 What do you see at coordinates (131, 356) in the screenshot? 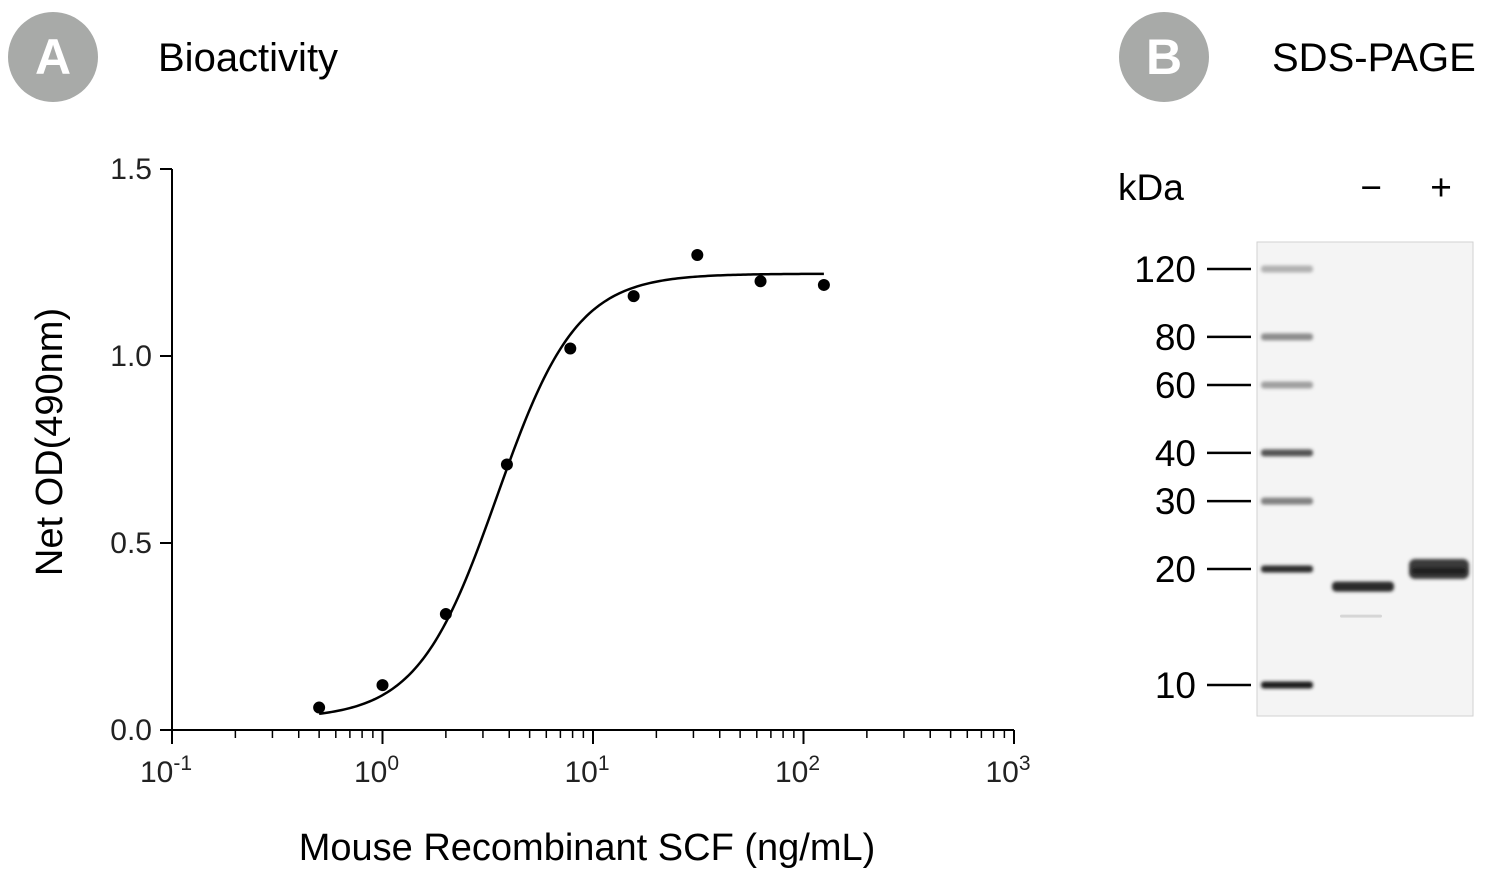
I see `y-tick-label: 1.0` at bounding box center [131, 356].